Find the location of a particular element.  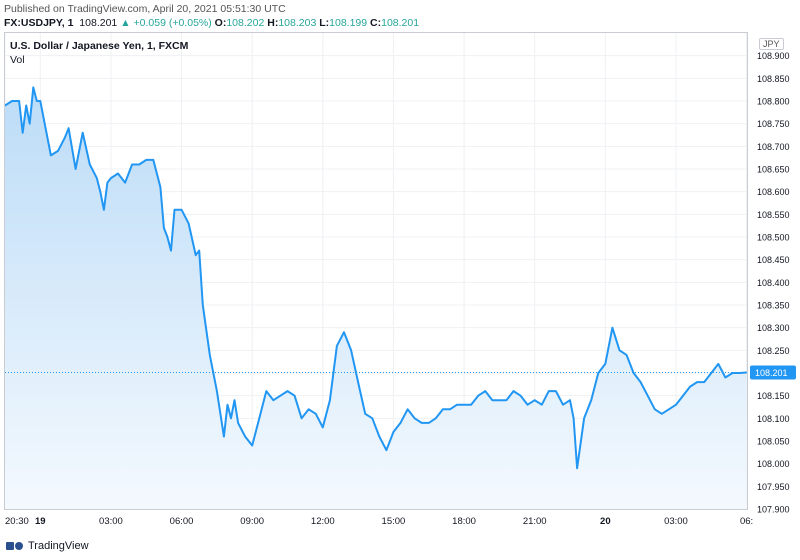

low-value: 108.199 is located at coordinates (348, 23).